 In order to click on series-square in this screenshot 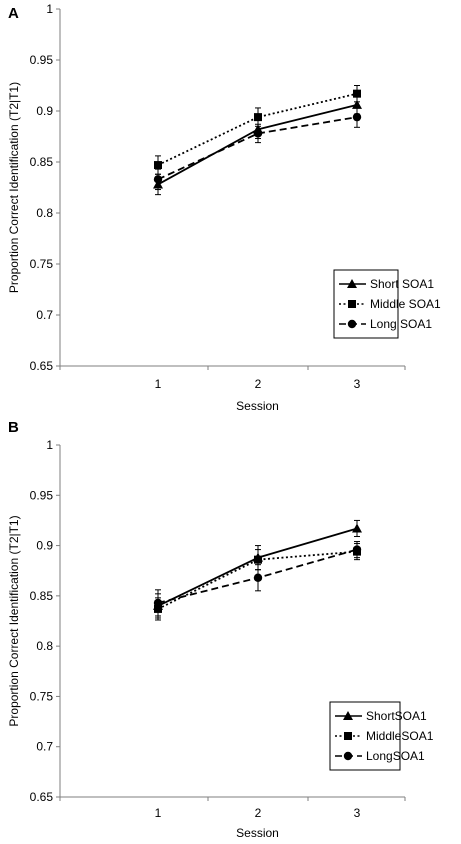, I will do `click(257, 130)`.